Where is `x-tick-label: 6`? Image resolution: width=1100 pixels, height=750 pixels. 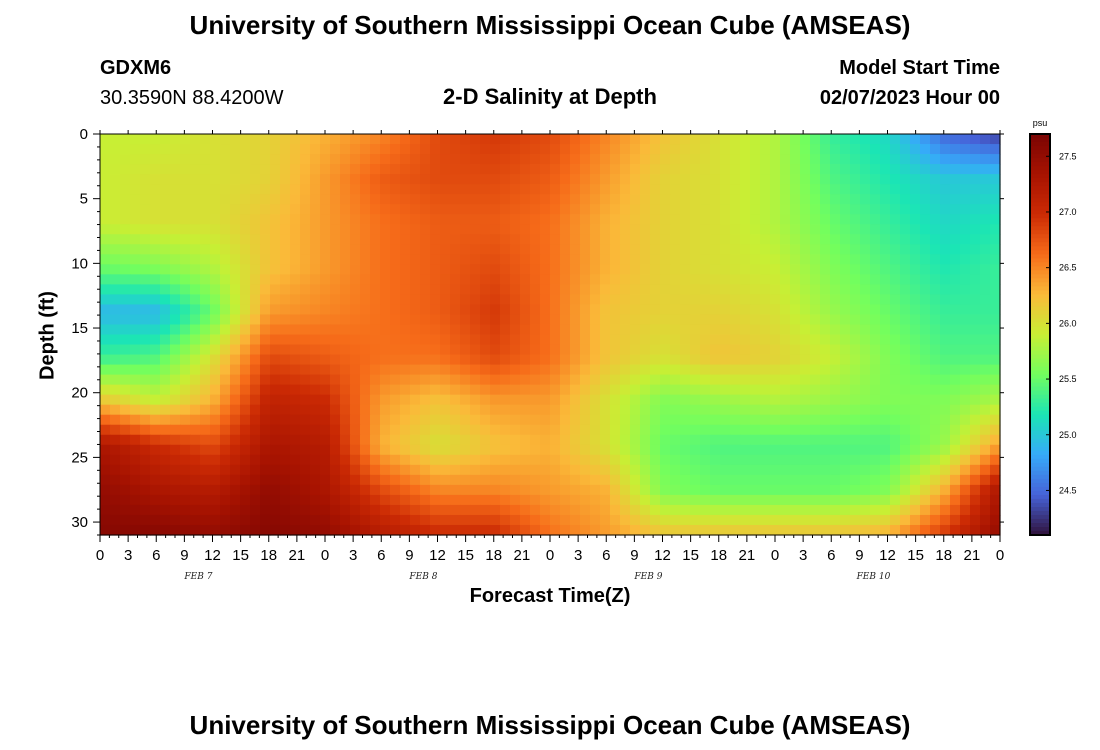 x-tick-label: 6 is located at coordinates (381, 555).